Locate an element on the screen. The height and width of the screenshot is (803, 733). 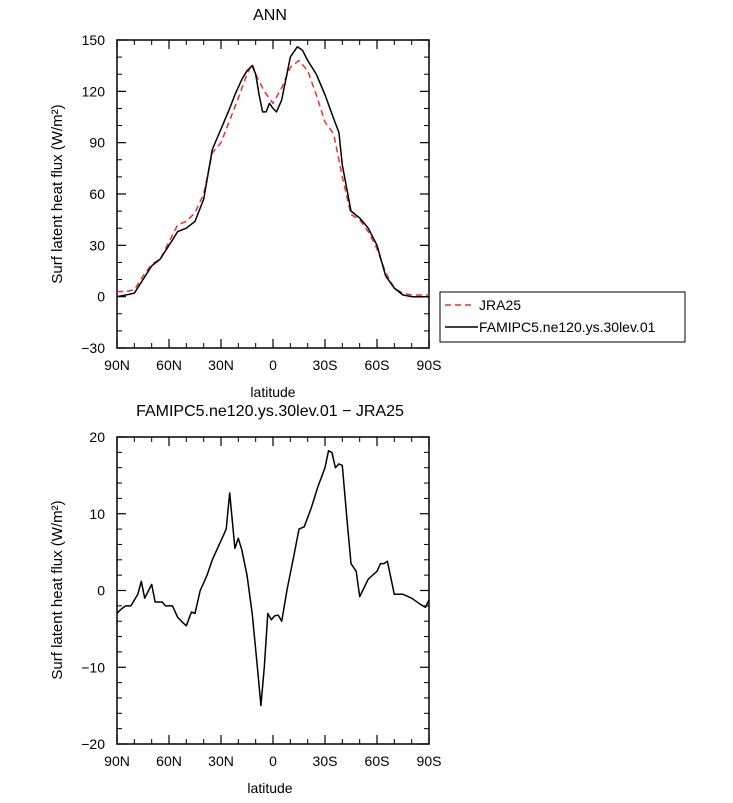
legend-label-famipc5: FAMIPC5.ne120.ys.30lev.01 is located at coordinates (567, 327).